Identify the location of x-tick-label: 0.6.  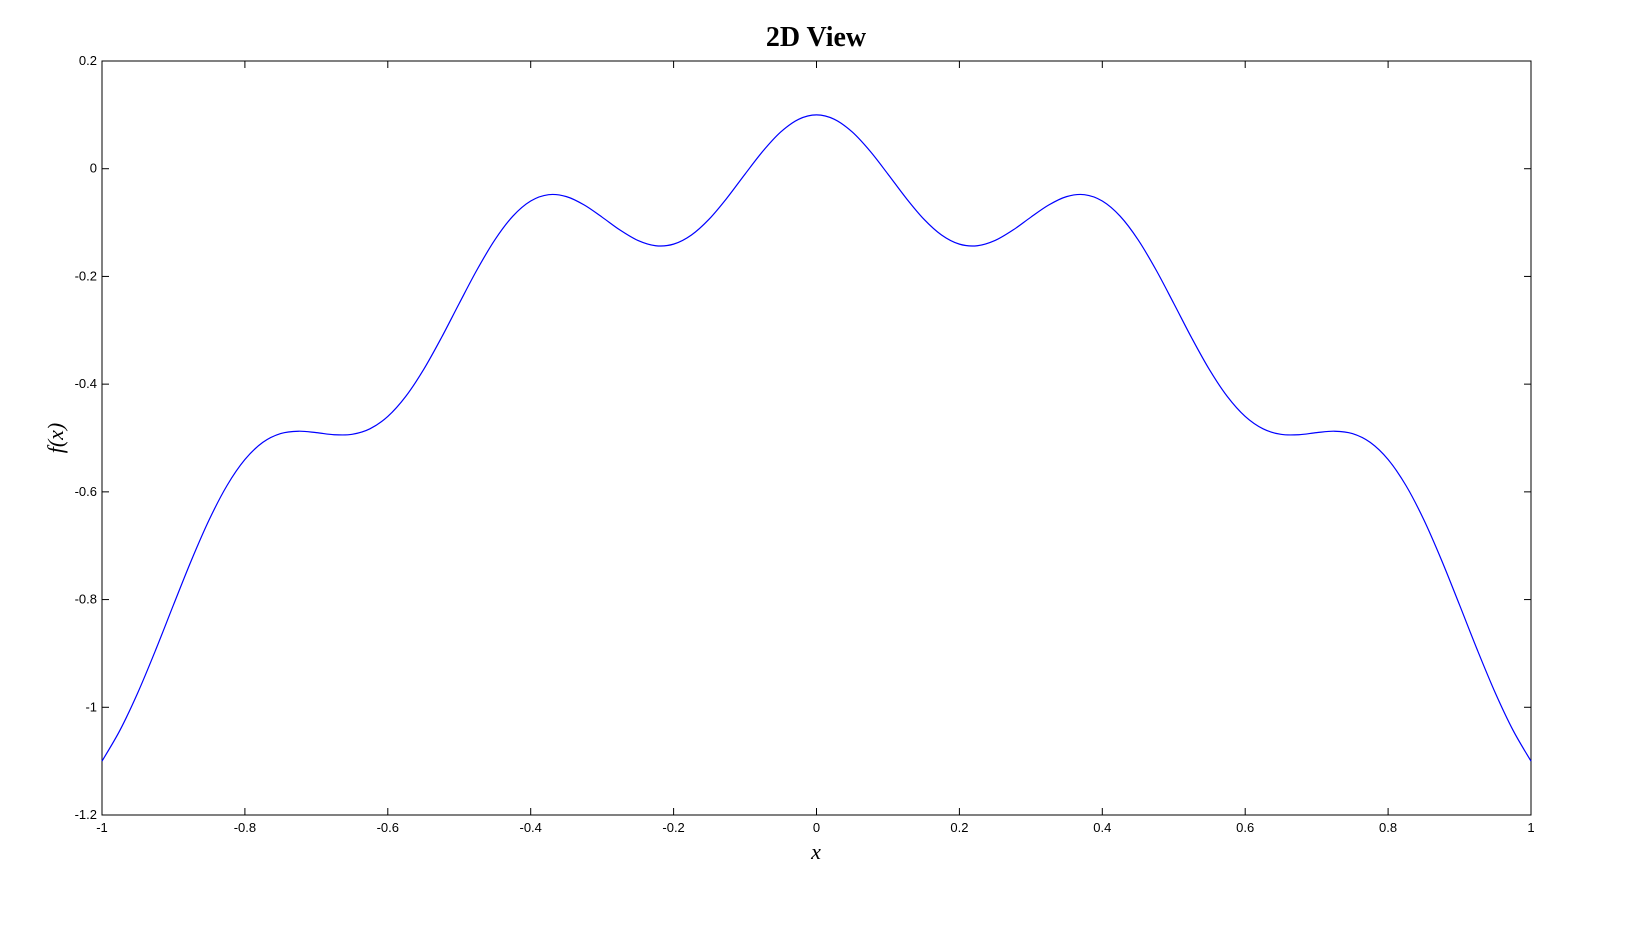
(1245, 827).